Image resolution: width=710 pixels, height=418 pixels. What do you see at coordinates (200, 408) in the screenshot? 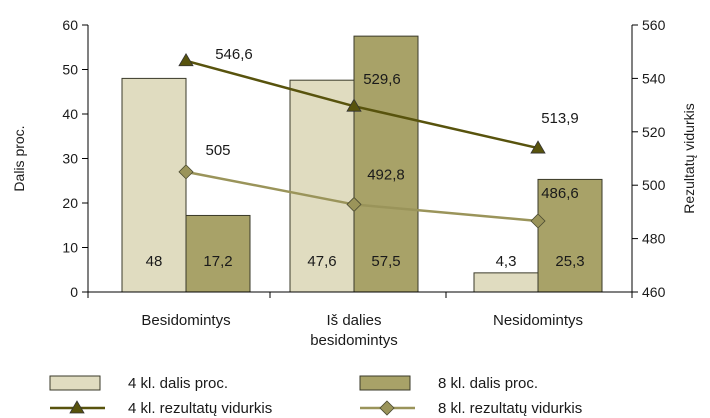
I see `legend-label: 4 kl. rezultatų vidurkis` at bounding box center [200, 408].